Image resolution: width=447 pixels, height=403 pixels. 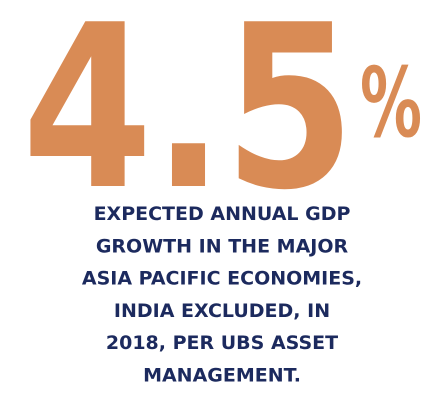 What do you see at coordinates (222, 376) in the screenshot?
I see `caption-line: MANAGEMENT.` at bounding box center [222, 376].